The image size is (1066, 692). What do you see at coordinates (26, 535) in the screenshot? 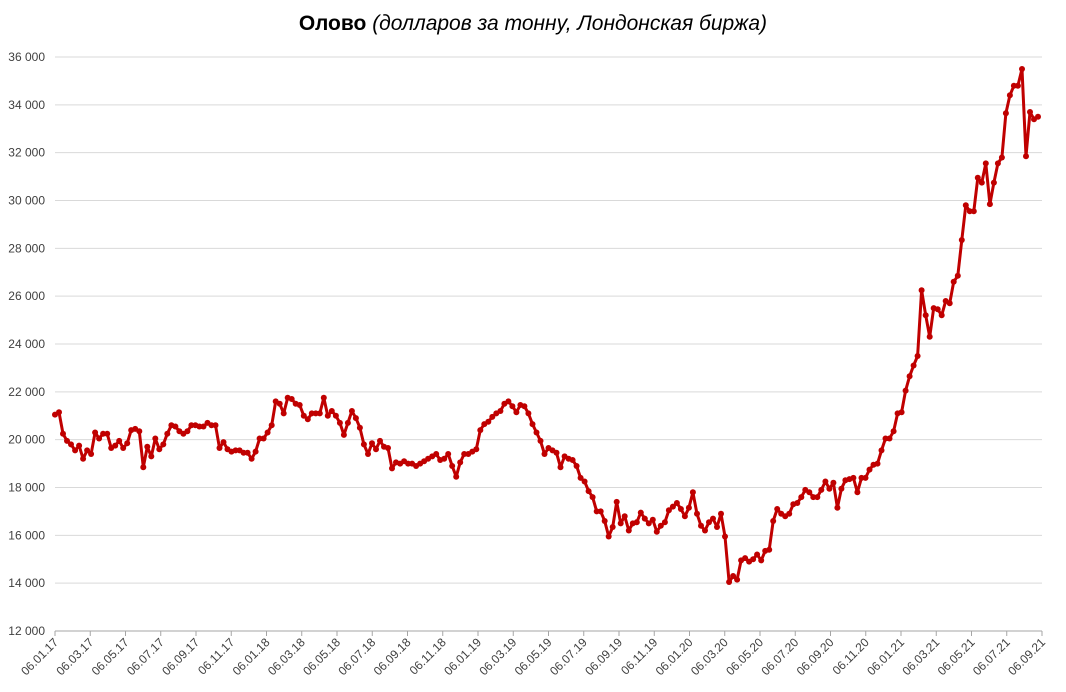
I see `y-tick-label: 16 000` at bounding box center [26, 535].